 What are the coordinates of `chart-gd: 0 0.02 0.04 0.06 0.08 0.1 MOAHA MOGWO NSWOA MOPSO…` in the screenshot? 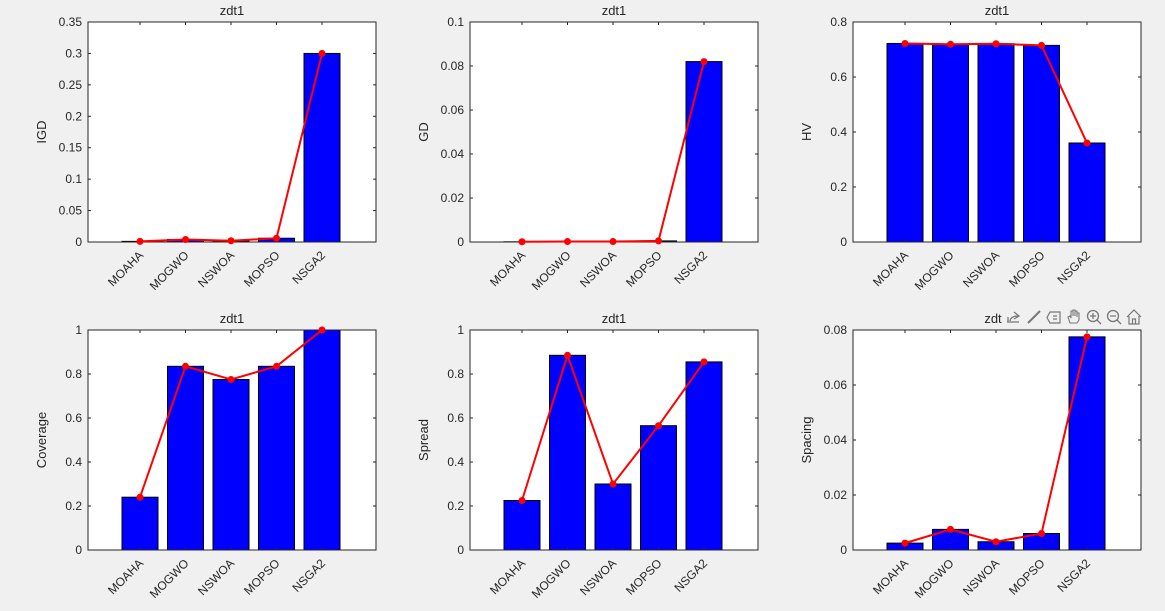 It's located at (587, 148).